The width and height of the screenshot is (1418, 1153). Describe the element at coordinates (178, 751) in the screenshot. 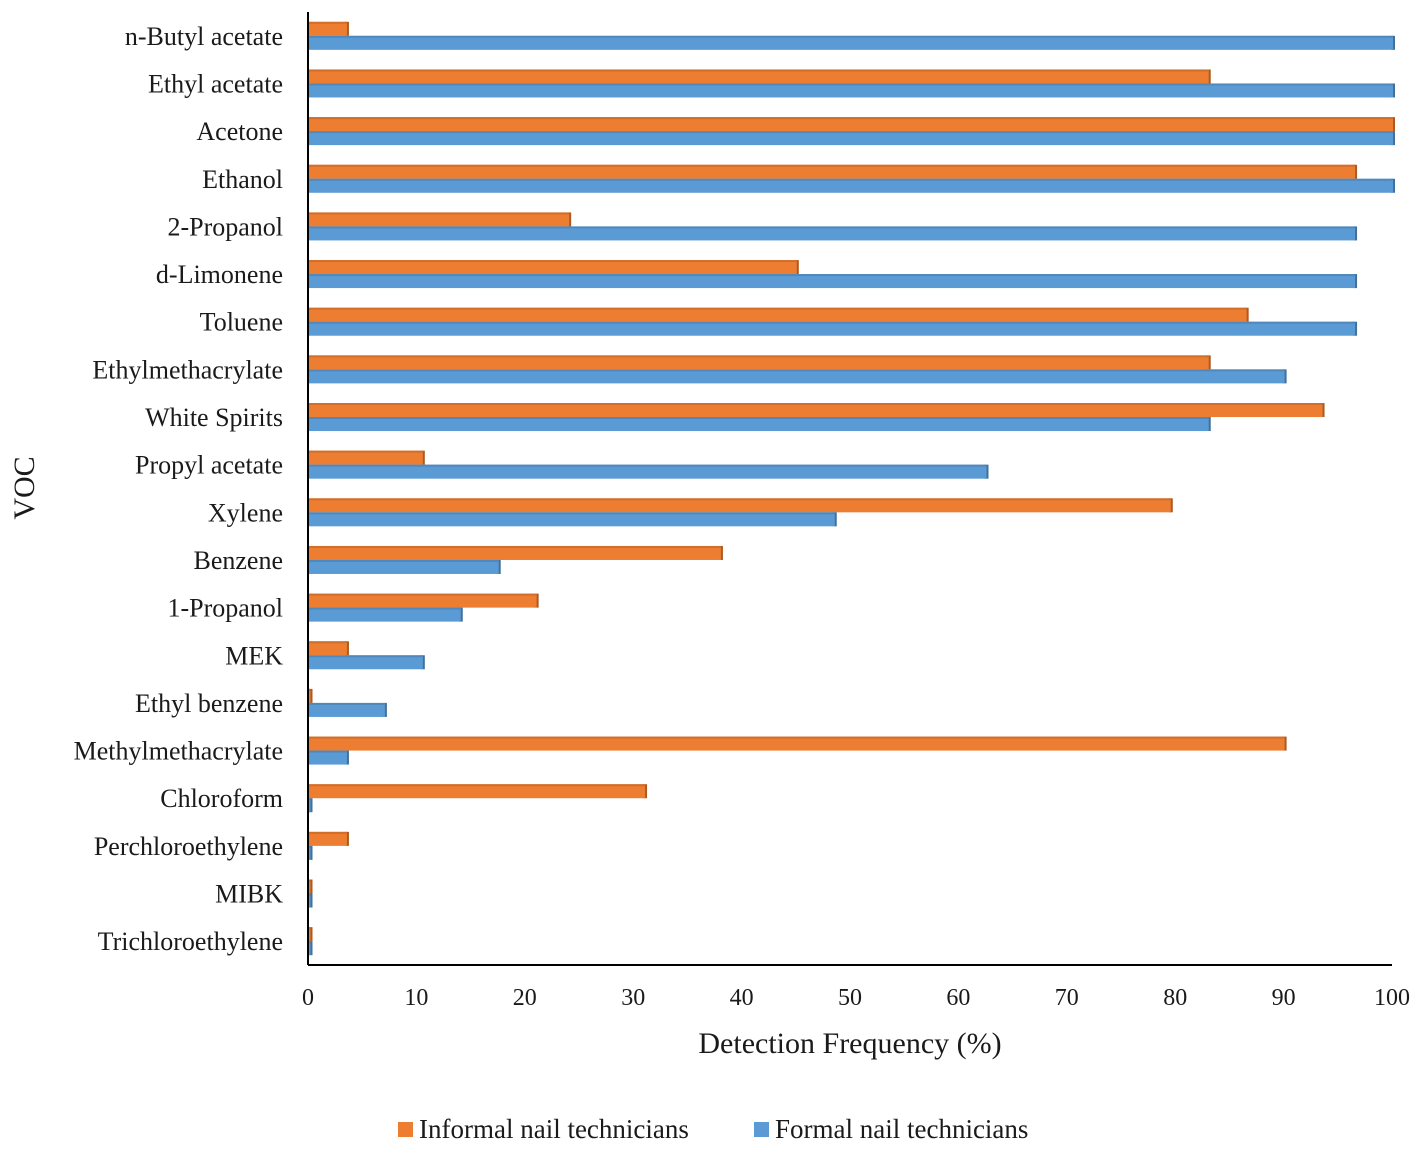

I see `category-label: Methylmethacrylate` at that location.